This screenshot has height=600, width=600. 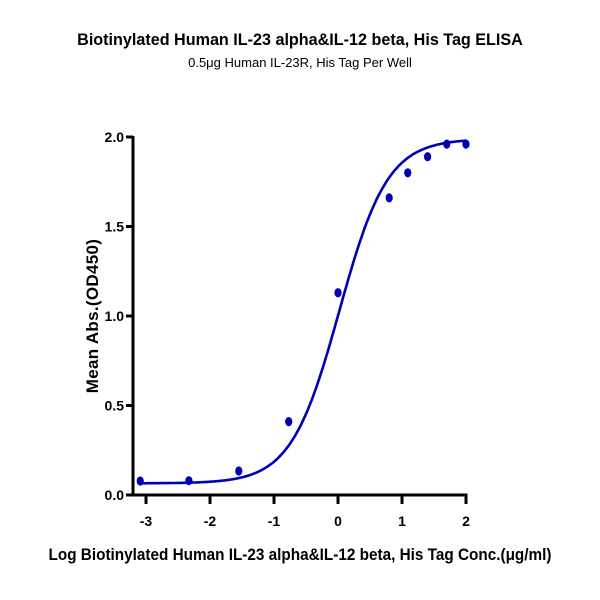 What do you see at coordinates (274, 521) in the screenshot?
I see `x-tick-label: -1` at bounding box center [274, 521].